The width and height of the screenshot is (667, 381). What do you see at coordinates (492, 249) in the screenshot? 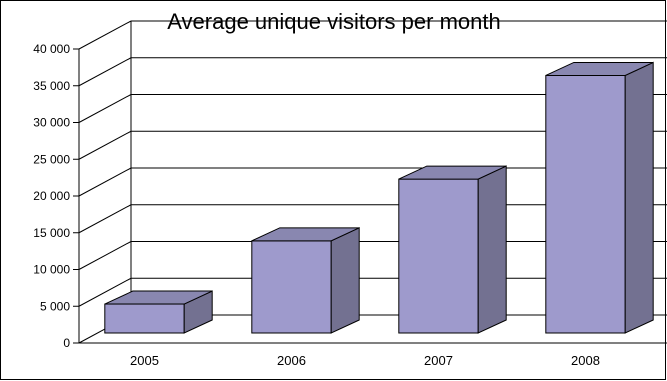
I see `bar-2007-side` at bounding box center [492, 249].